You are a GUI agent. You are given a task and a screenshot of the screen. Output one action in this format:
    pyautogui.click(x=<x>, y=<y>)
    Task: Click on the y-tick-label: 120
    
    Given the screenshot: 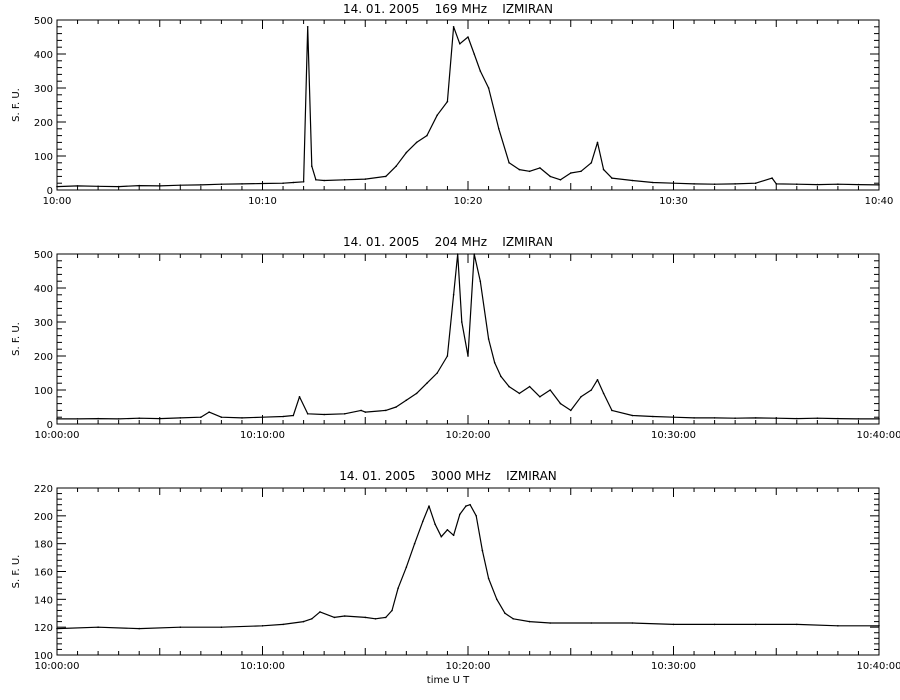 What is the action you would take?
    pyautogui.click(x=43, y=628)
    